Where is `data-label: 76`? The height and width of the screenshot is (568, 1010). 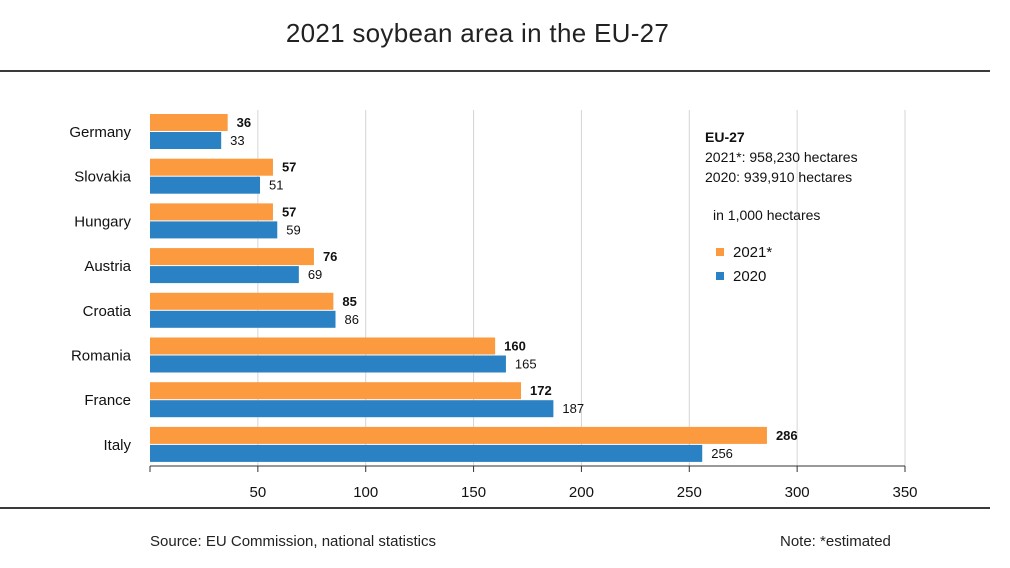
data-label: 76 is located at coordinates (330, 256).